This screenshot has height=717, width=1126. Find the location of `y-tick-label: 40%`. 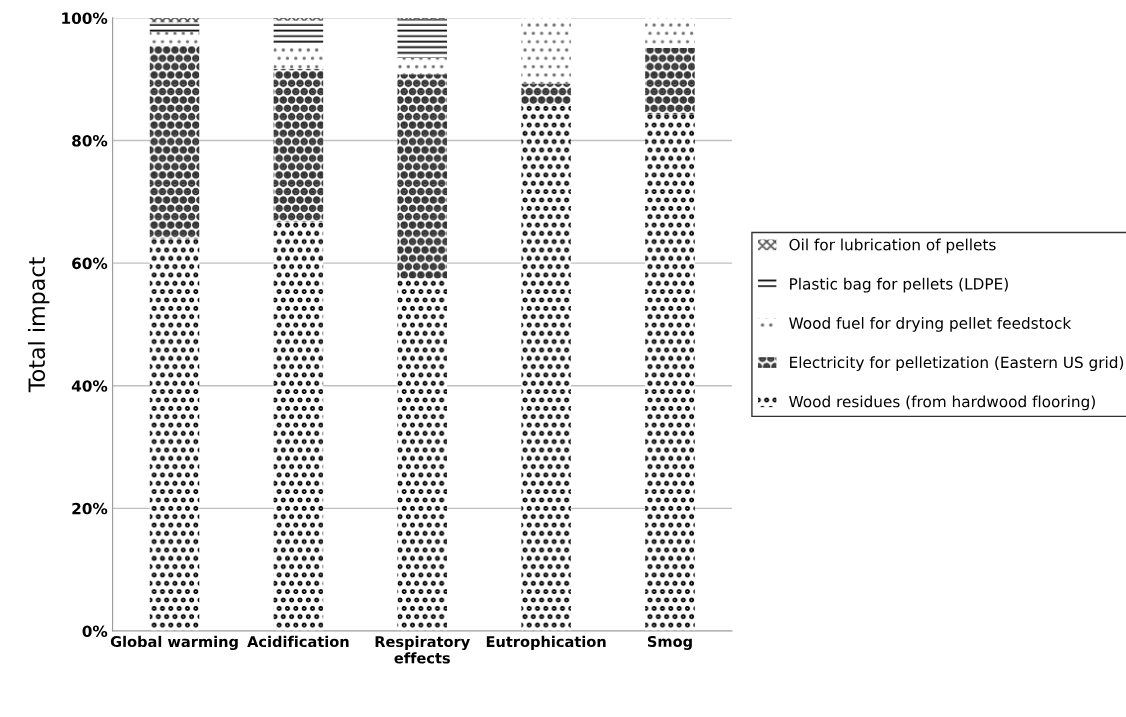

y-tick-label: 40% is located at coordinates (89, 386).